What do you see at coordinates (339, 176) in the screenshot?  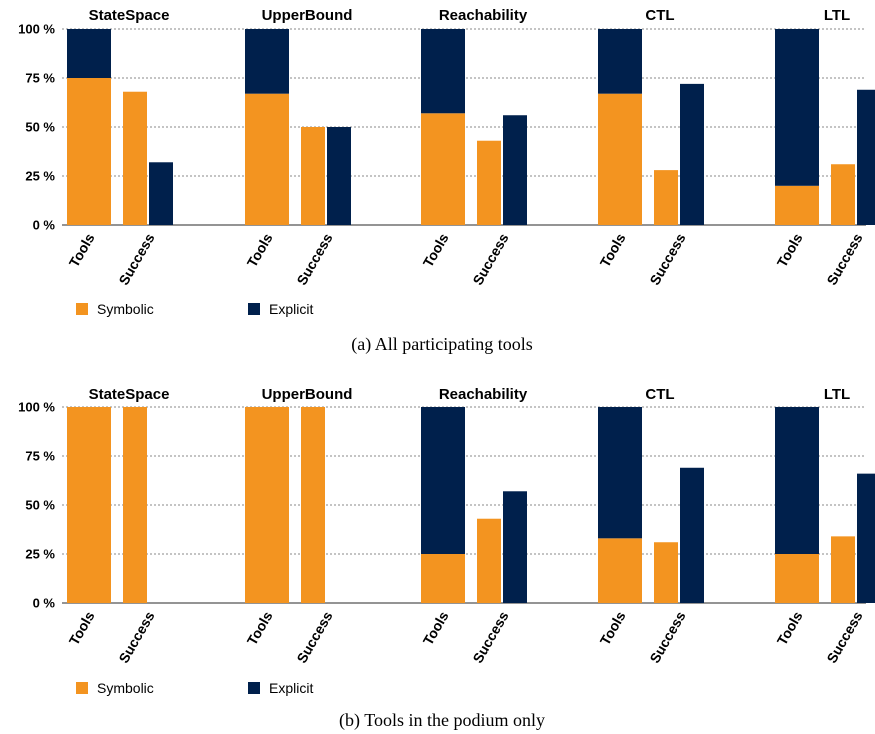 I see `bar-success-explicit-upperbound` at bounding box center [339, 176].